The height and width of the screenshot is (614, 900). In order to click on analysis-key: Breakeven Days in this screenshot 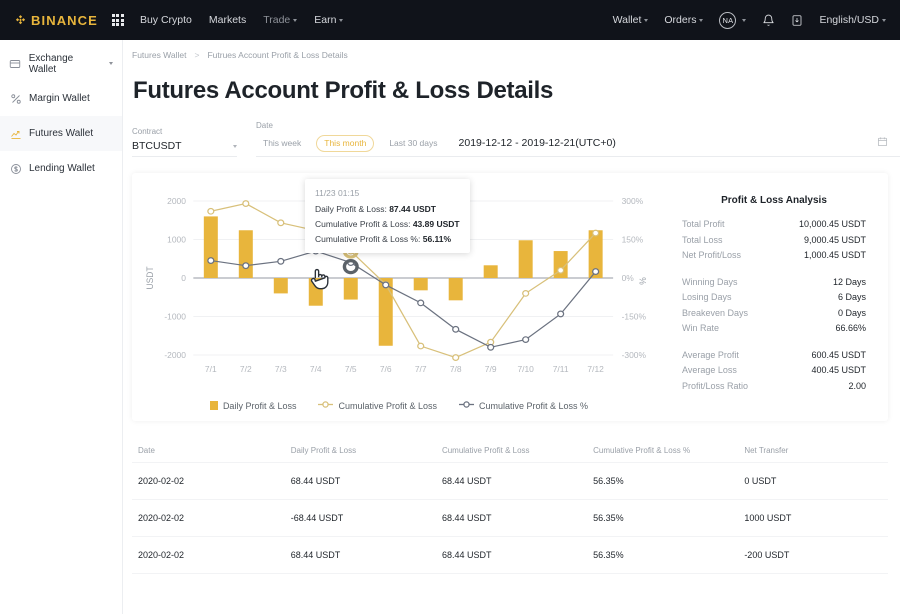, I will do `click(715, 312)`.